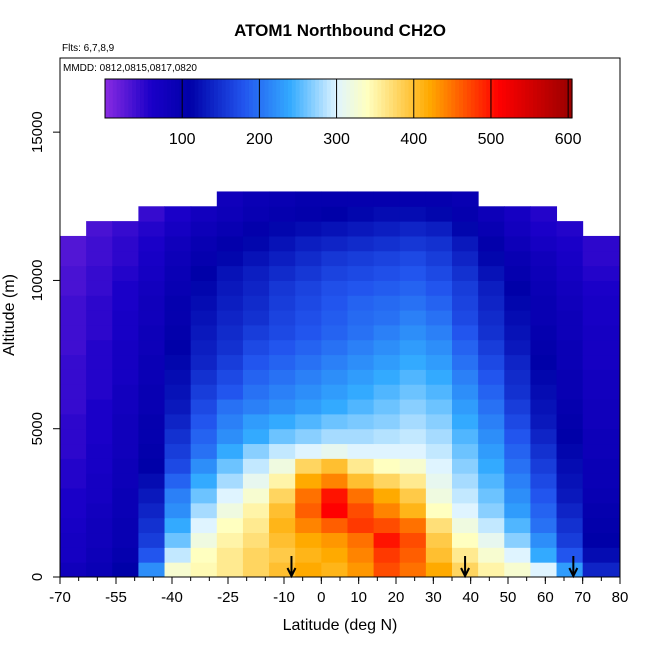  Describe the element at coordinates (130, 68) in the screenshot. I see `dates-label: MMDD: 0812,0815,0817,0820` at that location.